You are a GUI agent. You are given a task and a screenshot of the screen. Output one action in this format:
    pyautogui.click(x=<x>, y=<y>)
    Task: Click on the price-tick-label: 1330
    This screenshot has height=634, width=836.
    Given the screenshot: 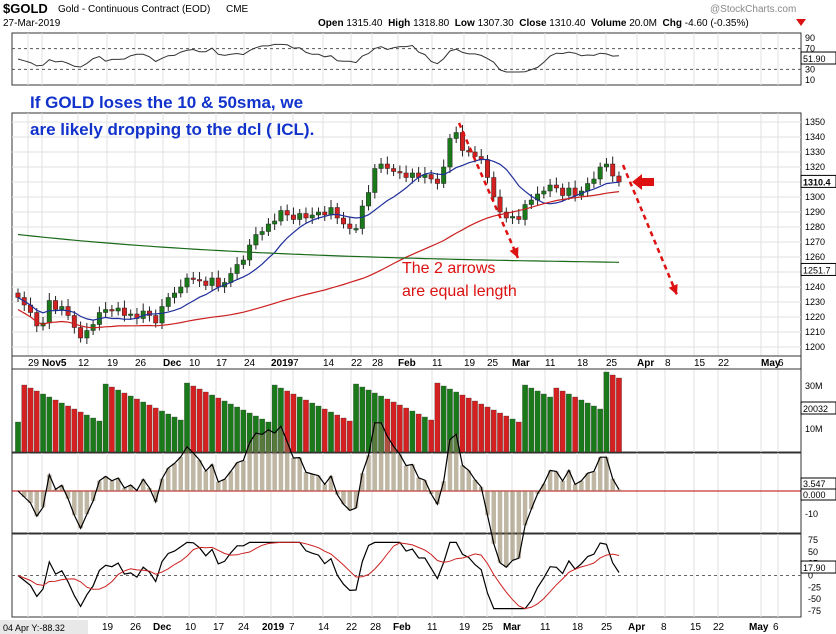 What is the action you would take?
    pyautogui.click(x=815, y=152)
    